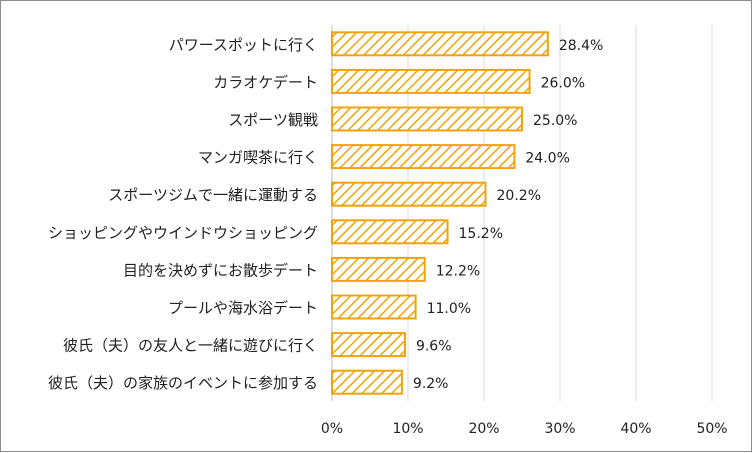 The height and width of the screenshot is (453, 752). I want to click on data-label: 26.0%, so click(563, 83).